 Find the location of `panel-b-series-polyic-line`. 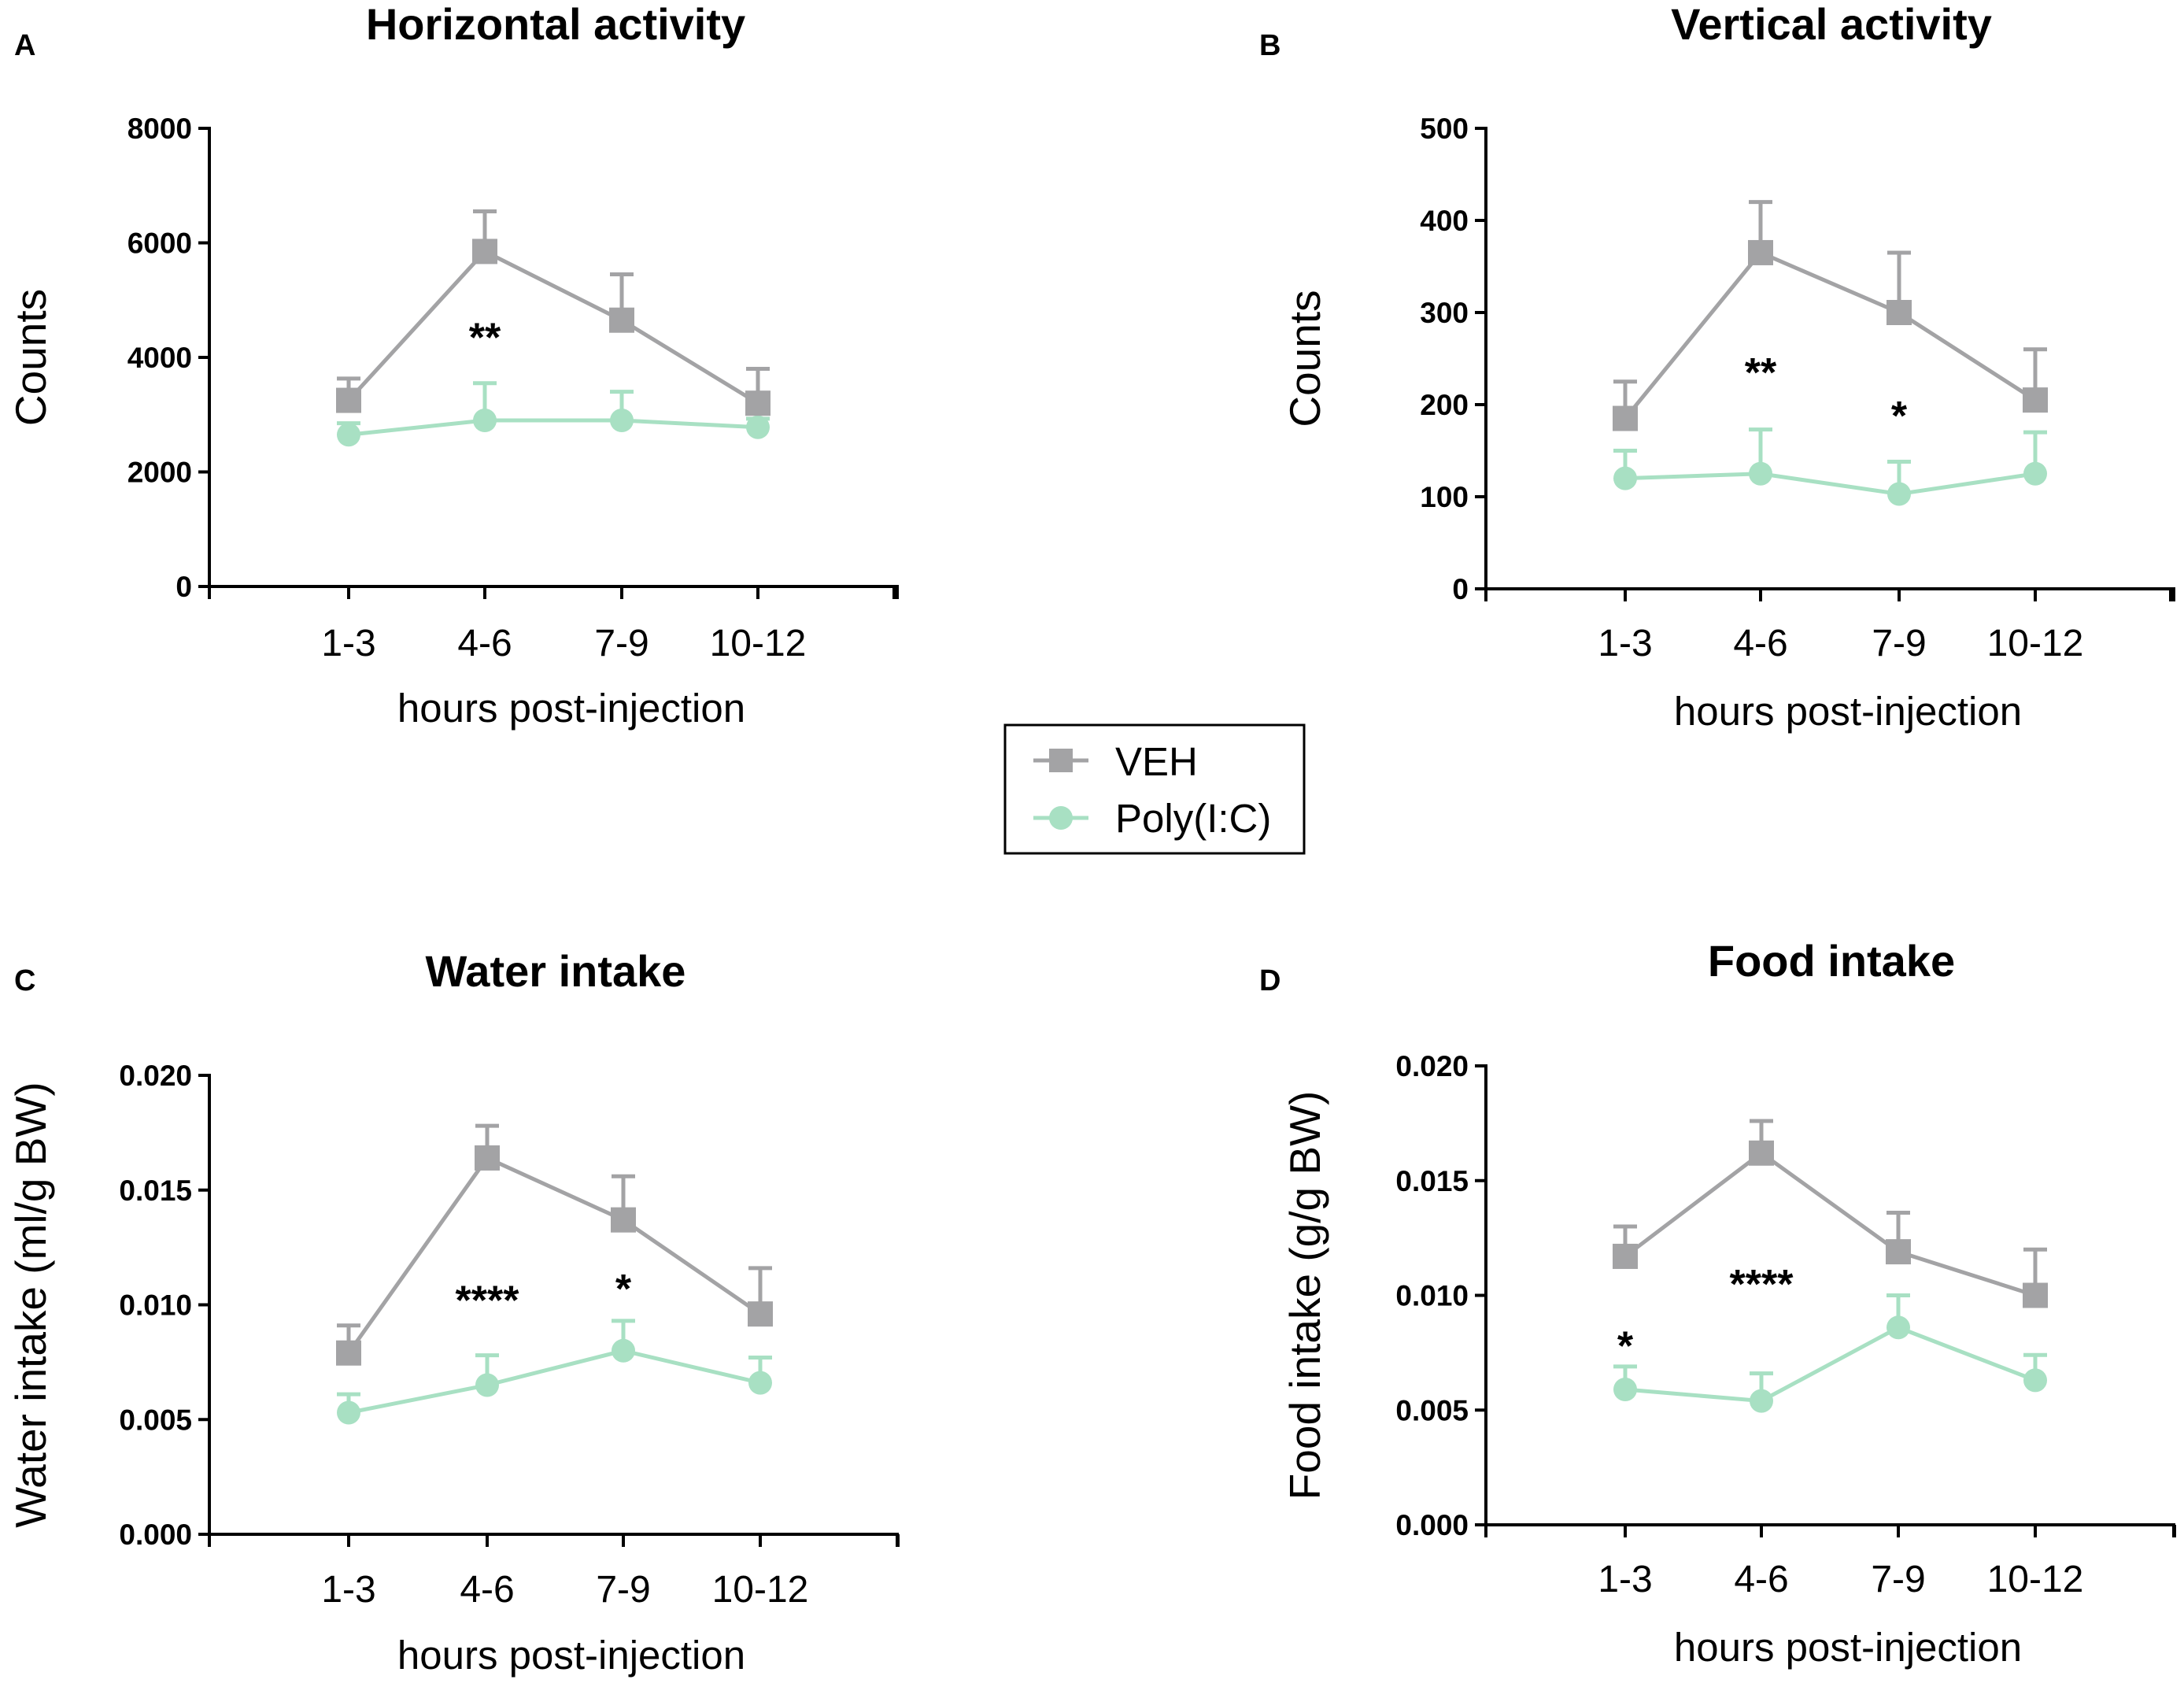

panel-b-series-polyic-line is located at coordinates (1830, 484).